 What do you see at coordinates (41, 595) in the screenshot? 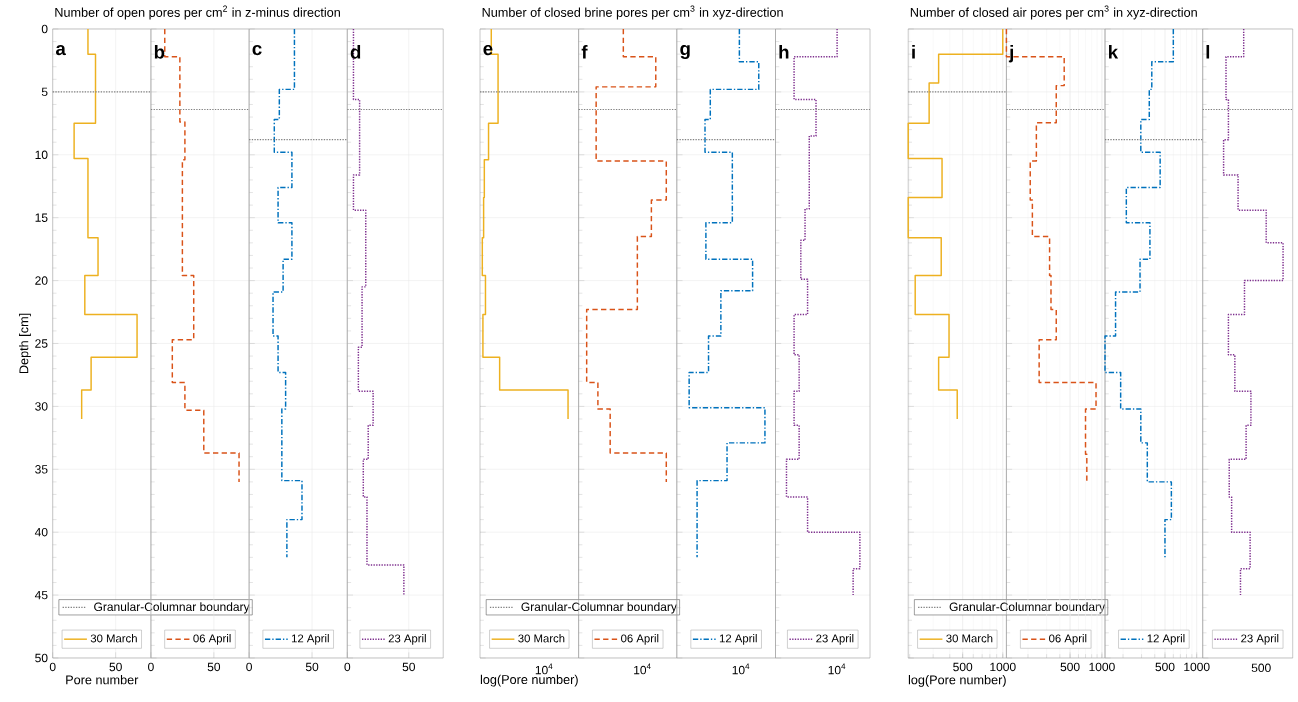
I see `y-tick-label: 45` at bounding box center [41, 595].